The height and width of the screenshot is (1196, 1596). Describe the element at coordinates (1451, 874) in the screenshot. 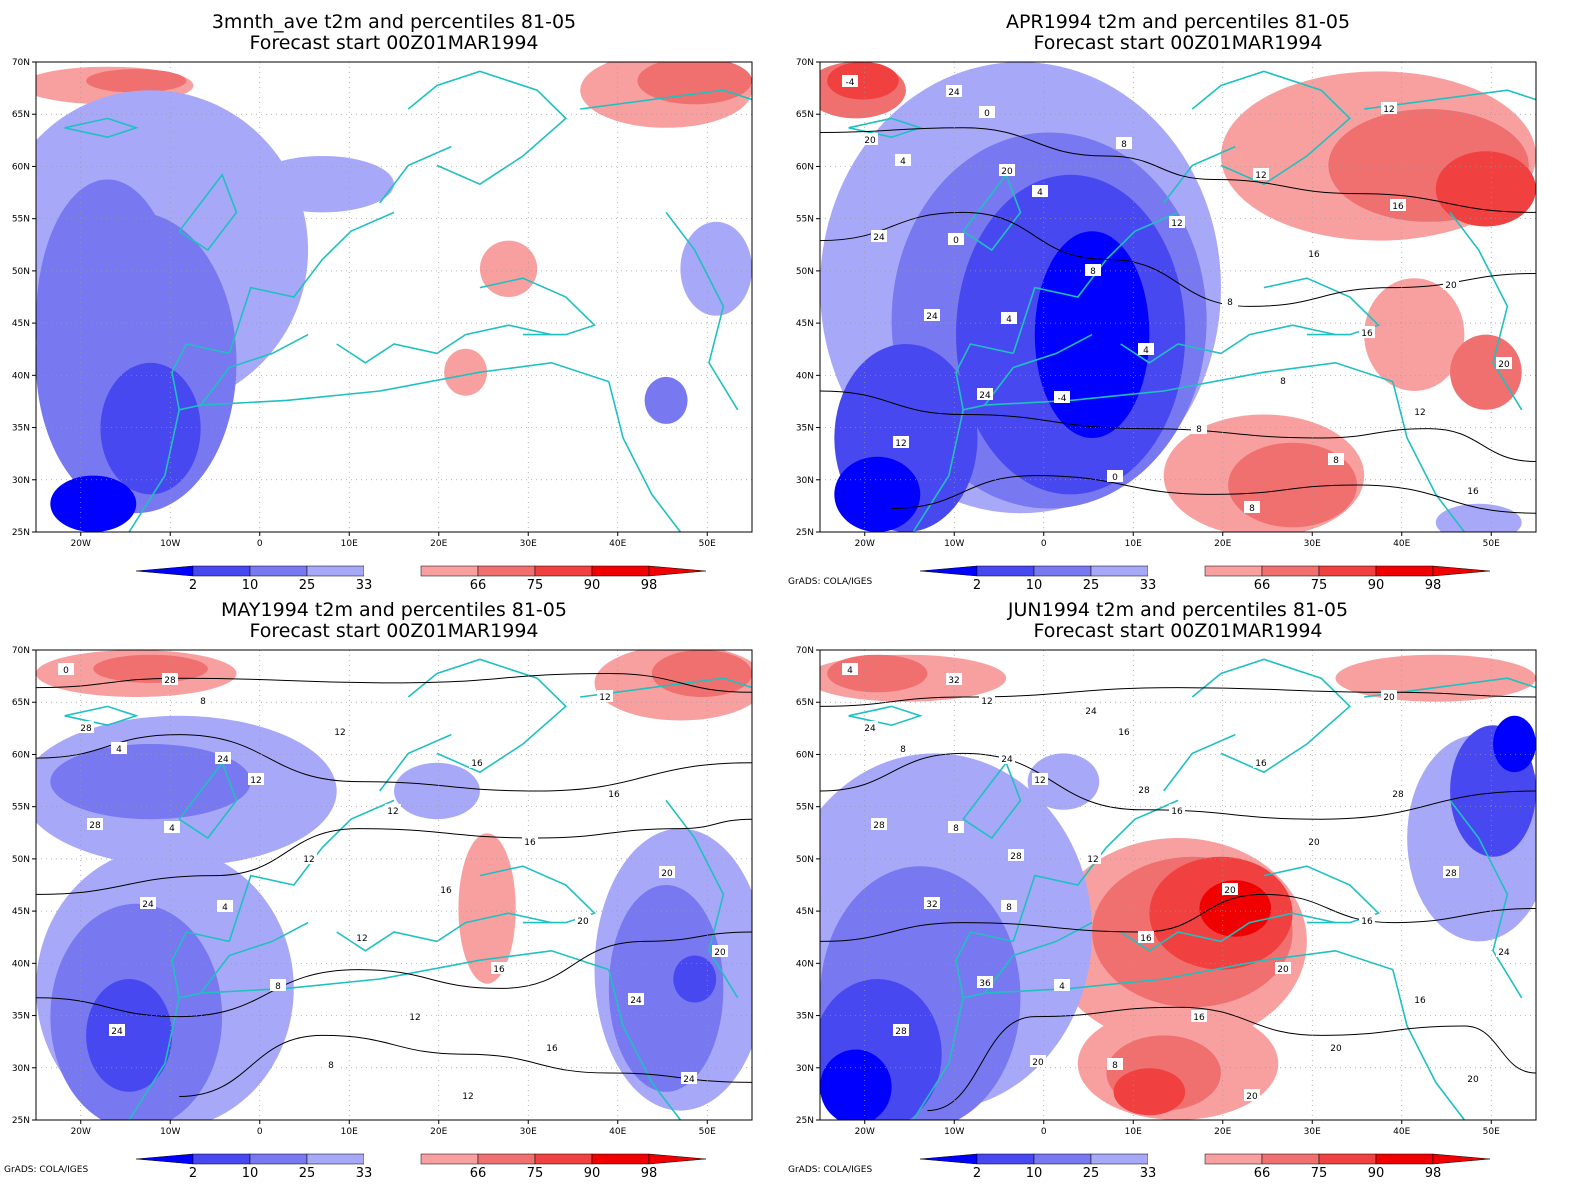

I see `contour-label: 28` at that location.